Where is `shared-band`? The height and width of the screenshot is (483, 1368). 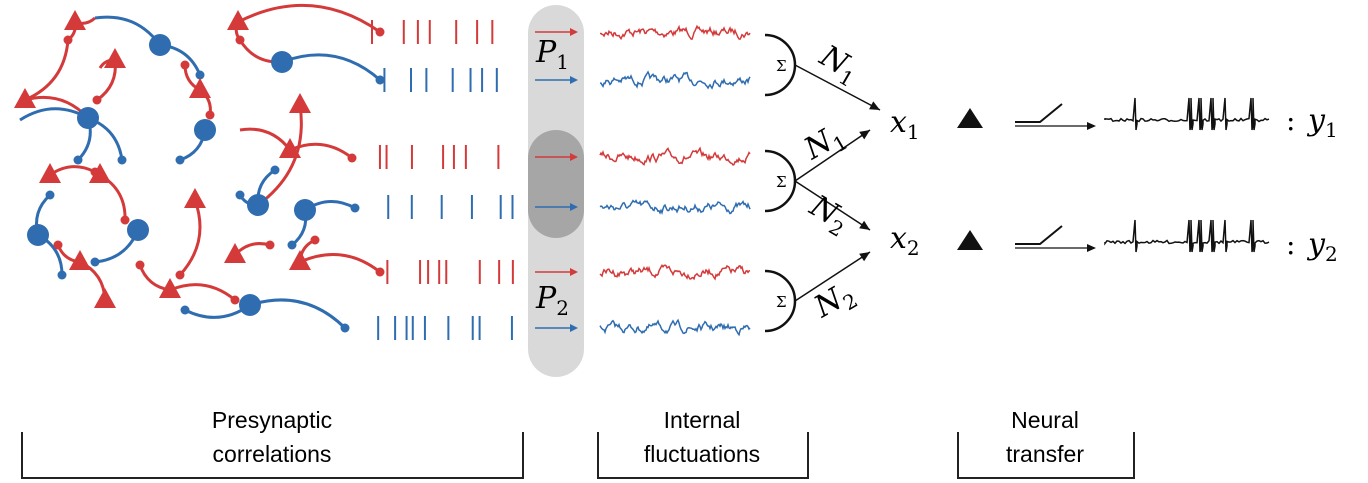
shared-band is located at coordinates (556, 184).